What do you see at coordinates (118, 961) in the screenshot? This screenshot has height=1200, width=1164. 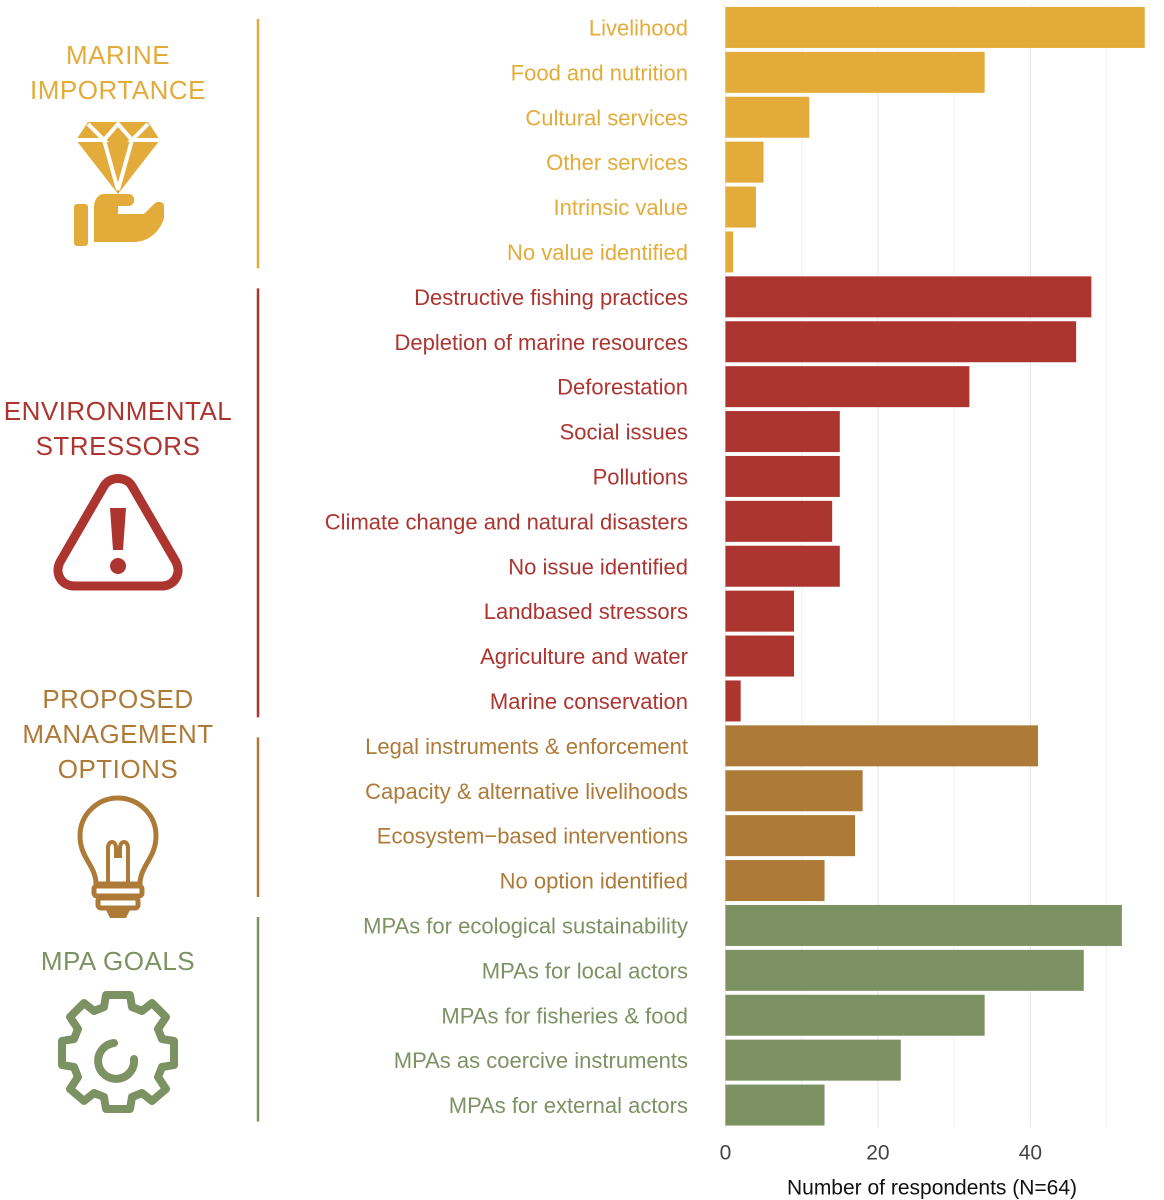 I see `group-title: MPA GOALS` at bounding box center [118, 961].